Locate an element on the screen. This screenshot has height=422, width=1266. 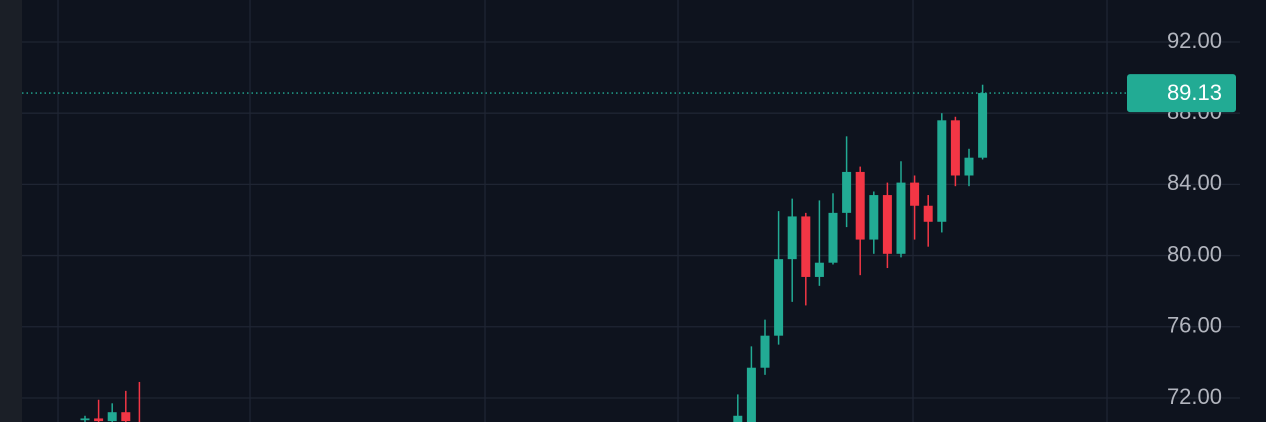
left-strip is located at coordinates (11, 211).